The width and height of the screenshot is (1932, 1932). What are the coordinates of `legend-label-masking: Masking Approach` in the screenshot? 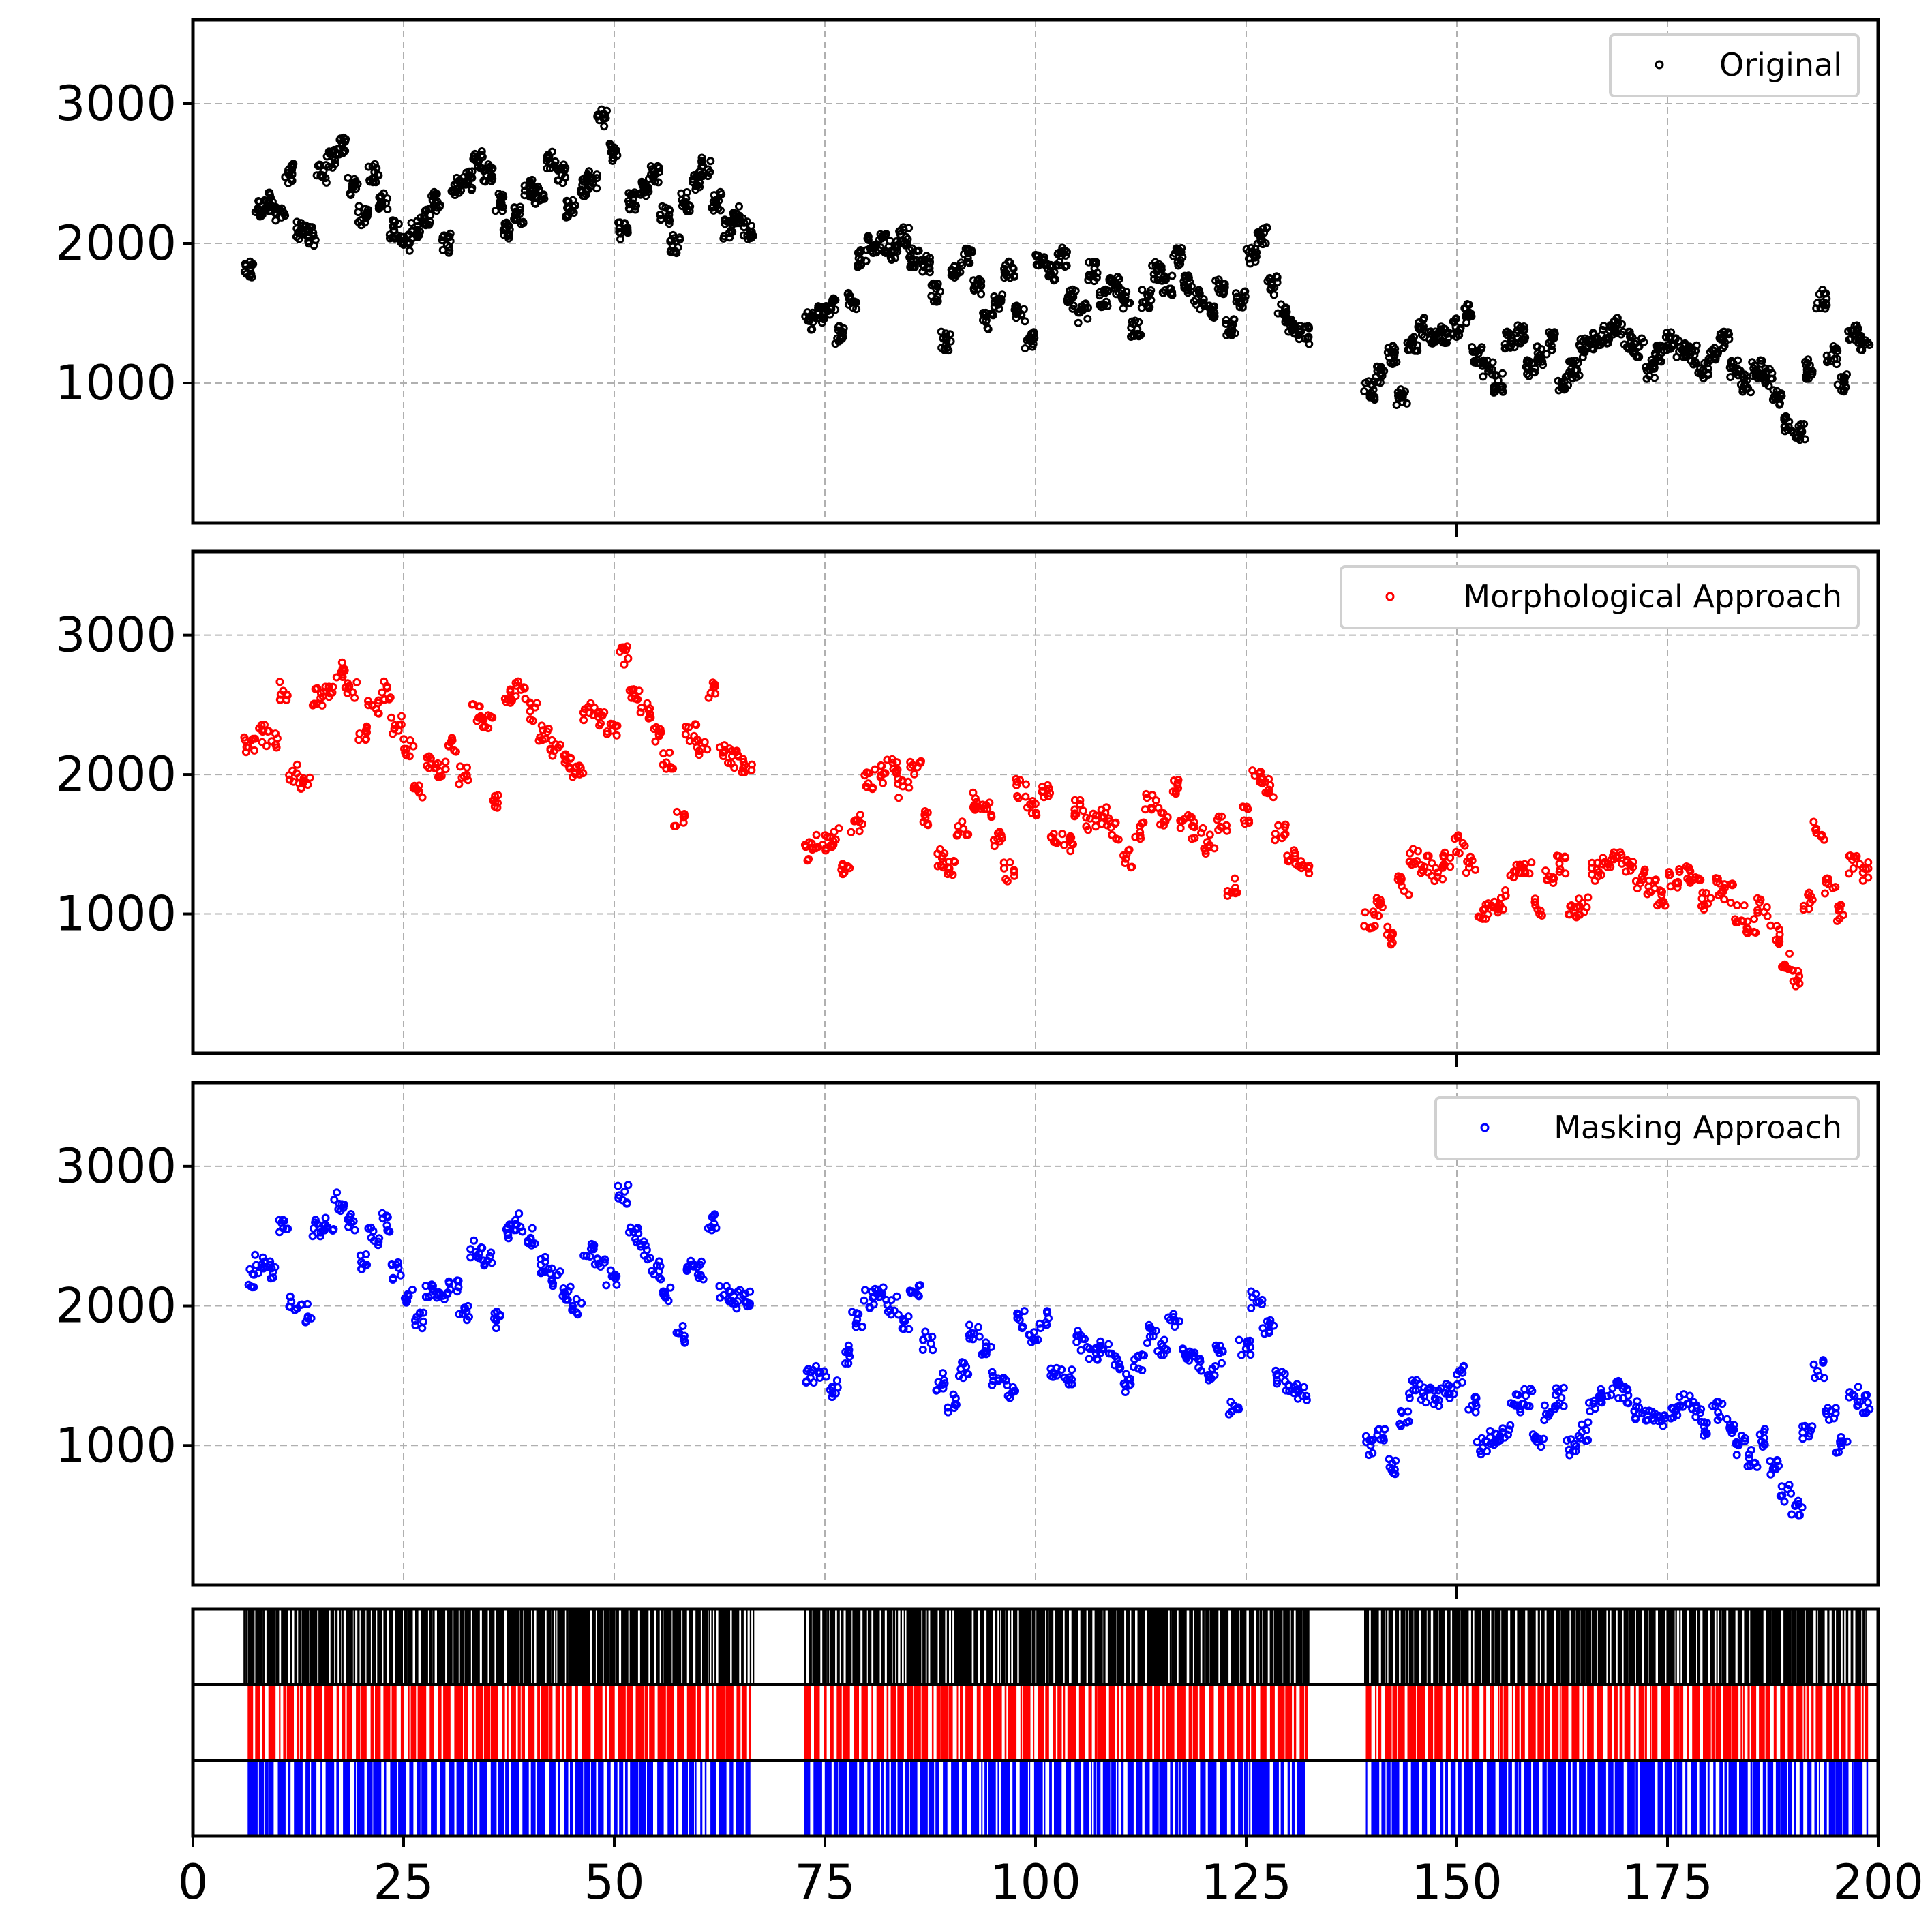 It's located at (1698, 1128).